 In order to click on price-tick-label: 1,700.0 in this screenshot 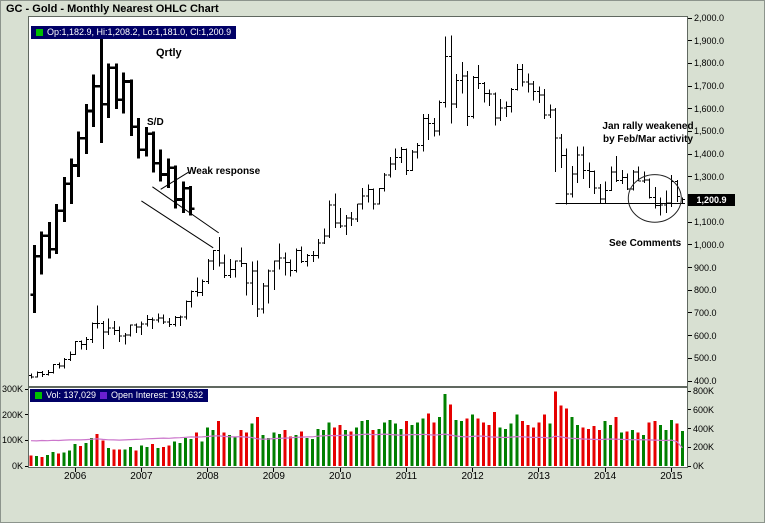, I will do `click(709, 86)`.